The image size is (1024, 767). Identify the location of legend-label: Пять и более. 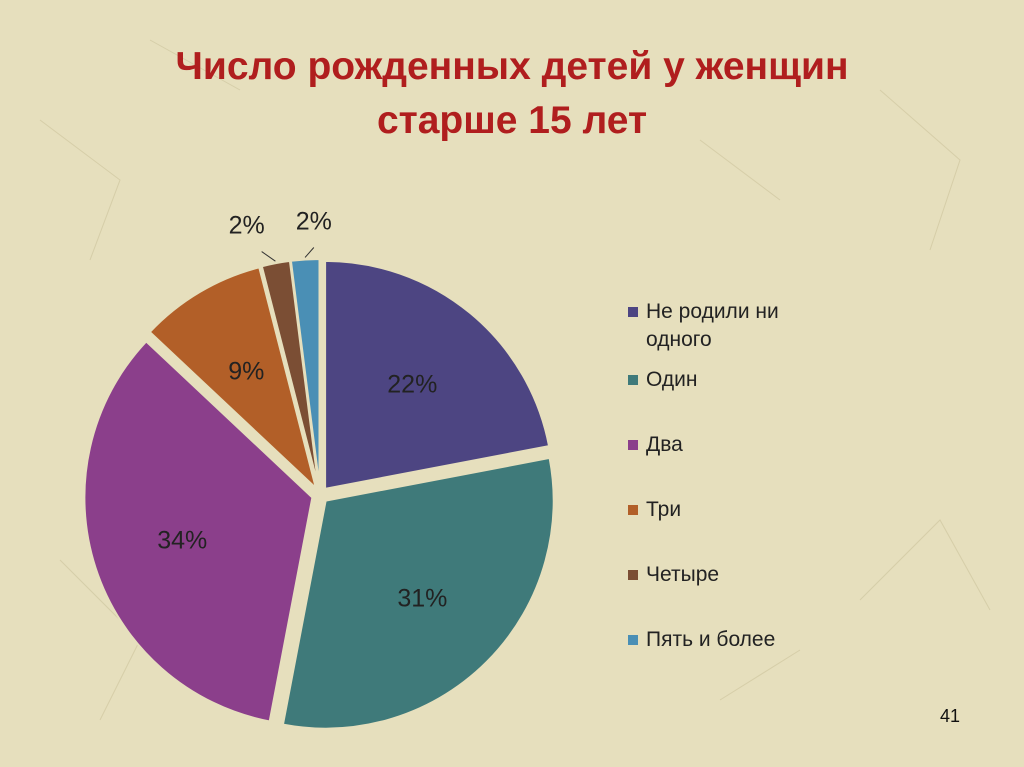
(711, 639).